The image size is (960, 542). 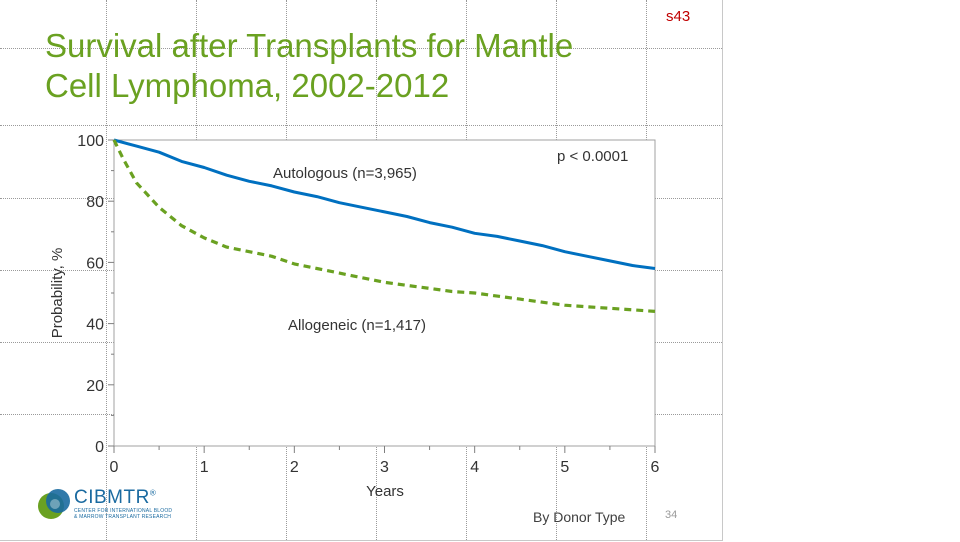 What do you see at coordinates (678, 16) in the screenshot?
I see `slide-code: s43` at bounding box center [678, 16].